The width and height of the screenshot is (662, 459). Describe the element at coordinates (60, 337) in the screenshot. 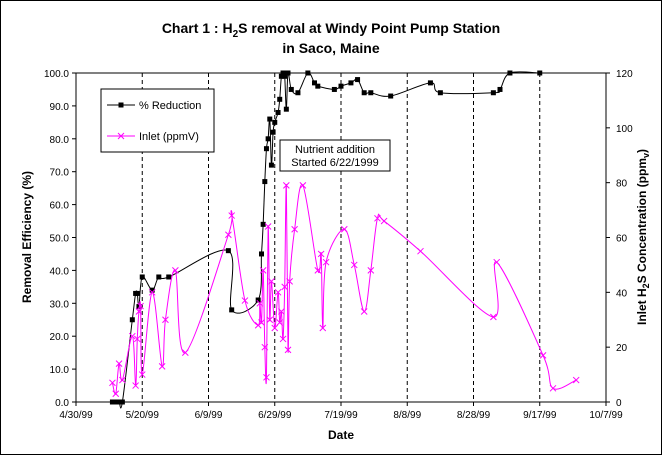

I see `y-left-tick-label: 20.0` at that location.